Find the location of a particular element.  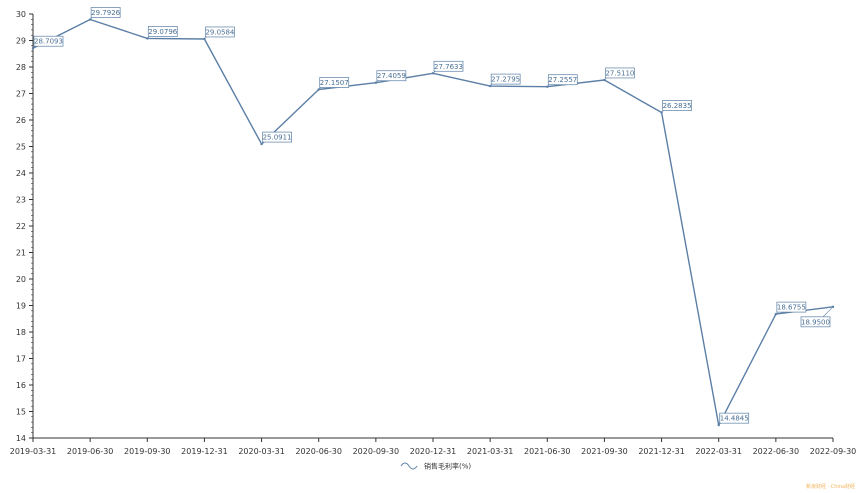

data-label: 27.2557 is located at coordinates (562, 80).